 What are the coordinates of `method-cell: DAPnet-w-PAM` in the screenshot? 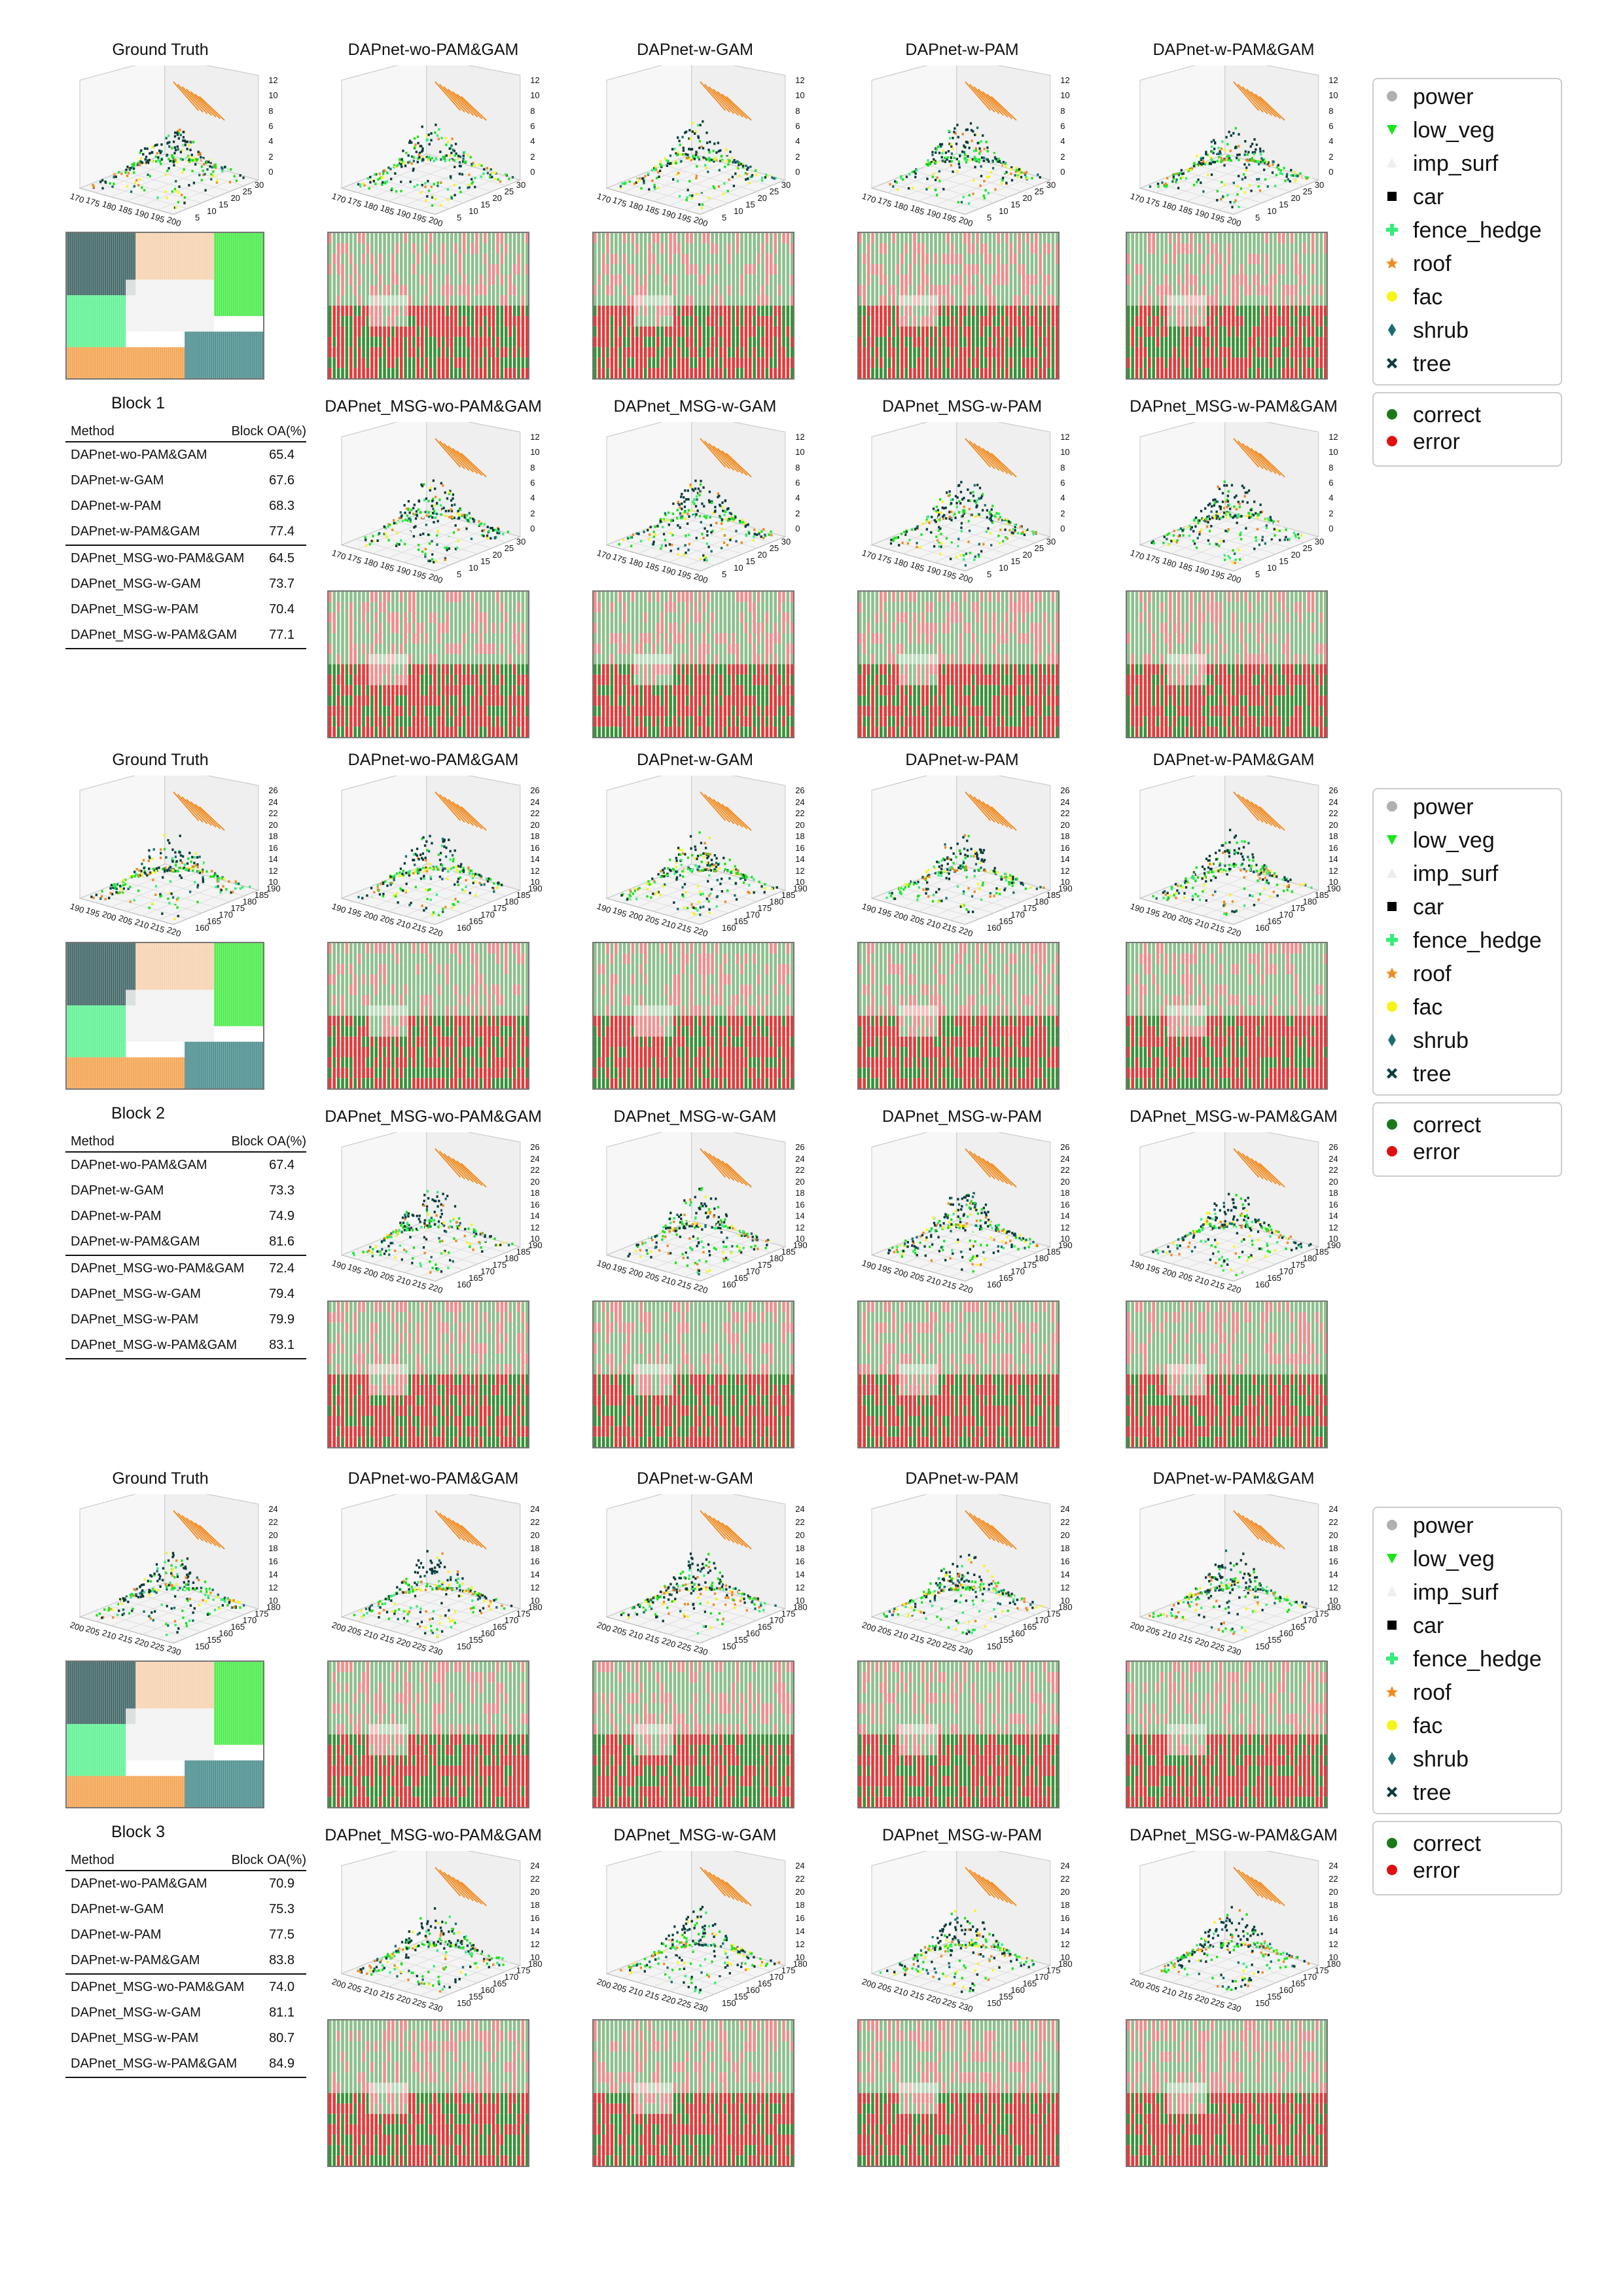 It's located at (116, 506).